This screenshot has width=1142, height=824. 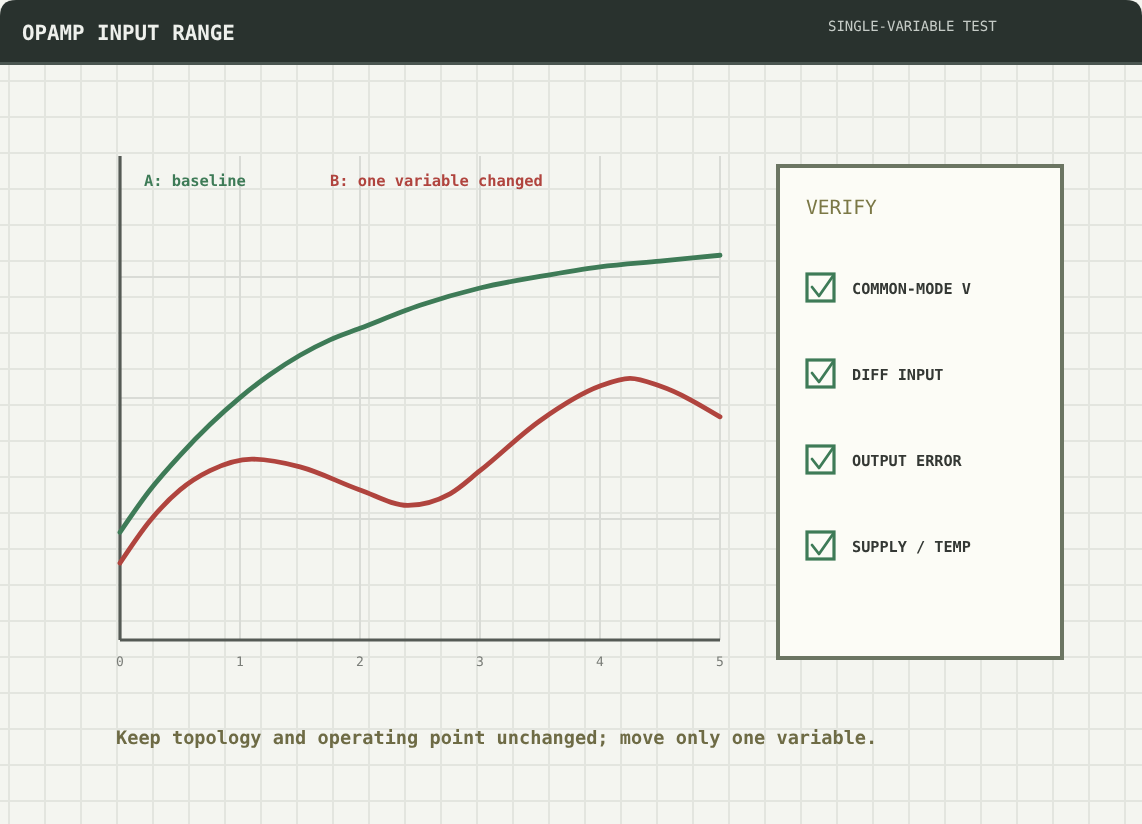 I want to click on chart-title: OPAMP INPUT RANGE, so click(x=128, y=34).